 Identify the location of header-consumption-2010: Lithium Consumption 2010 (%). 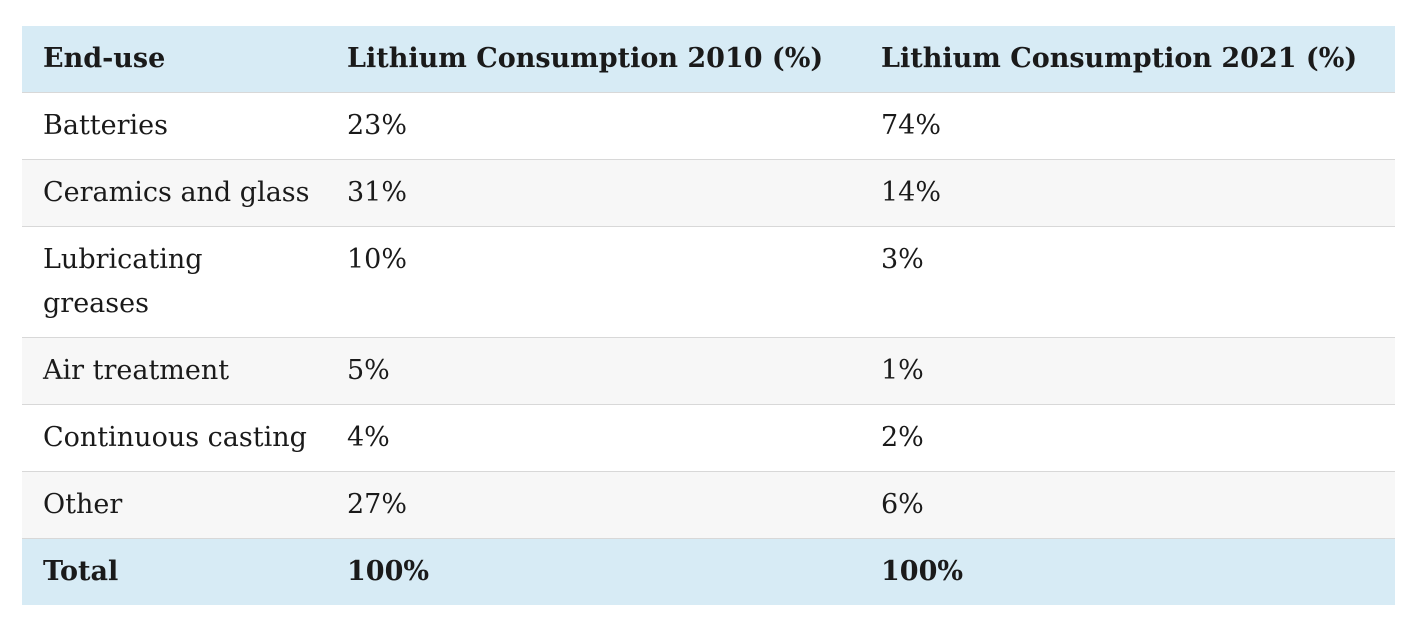
(593, 59).